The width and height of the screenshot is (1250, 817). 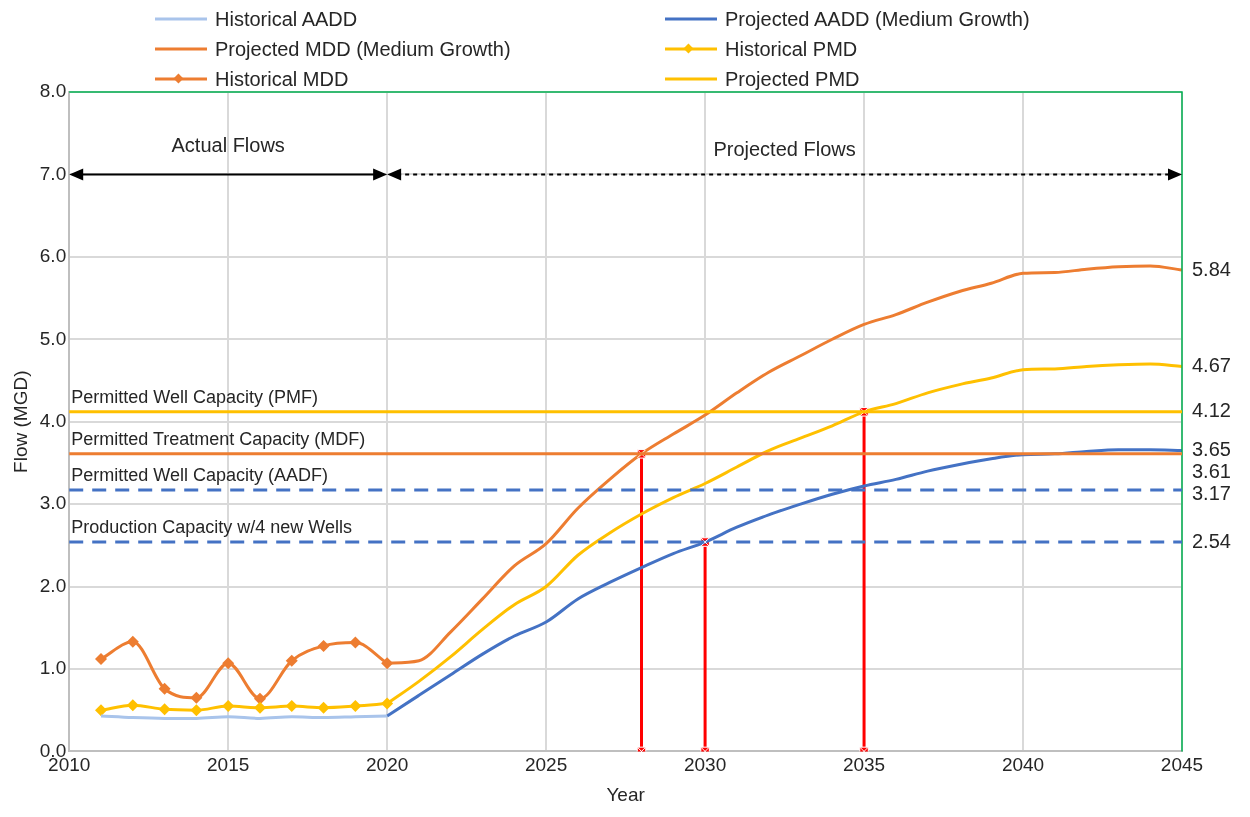 What do you see at coordinates (705, 765) in the screenshot?
I see `x-tick-label: 2030` at bounding box center [705, 765].